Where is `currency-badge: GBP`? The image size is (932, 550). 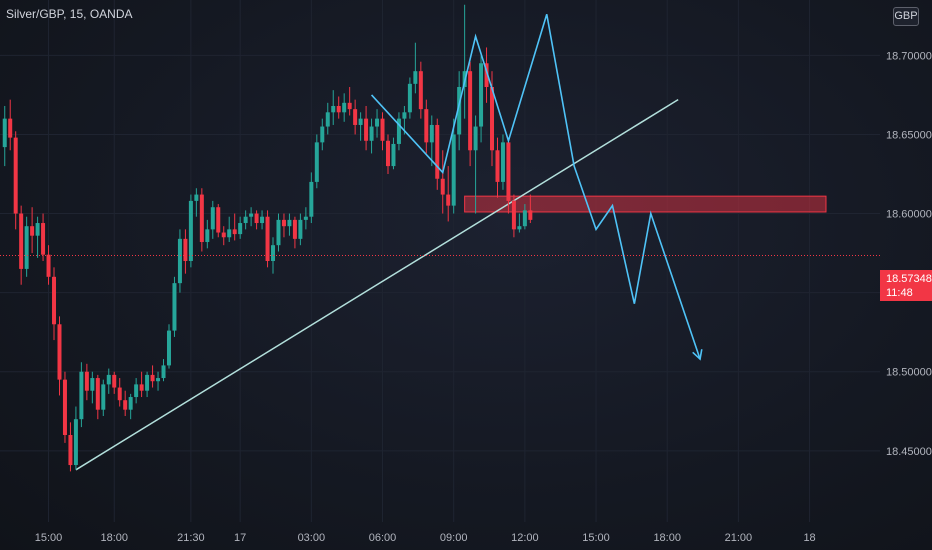
currency-badge: GBP is located at coordinates (906, 16).